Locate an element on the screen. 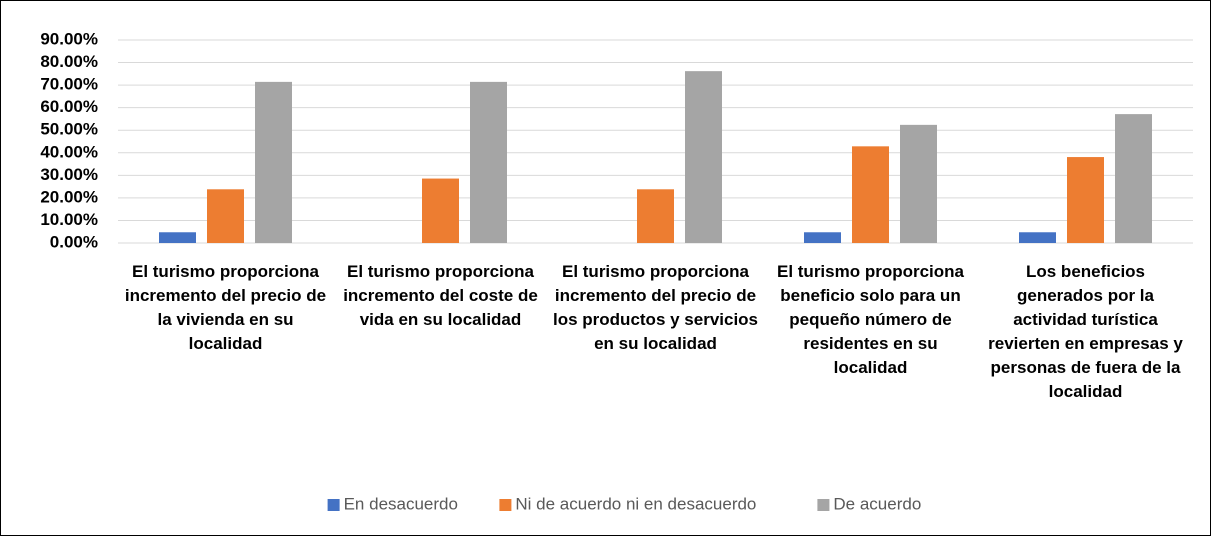 The height and width of the screenshot is (536, 1211). legend-label: Ni de acuerdo ni en desacuerdo is located at coordinates (635, 503).